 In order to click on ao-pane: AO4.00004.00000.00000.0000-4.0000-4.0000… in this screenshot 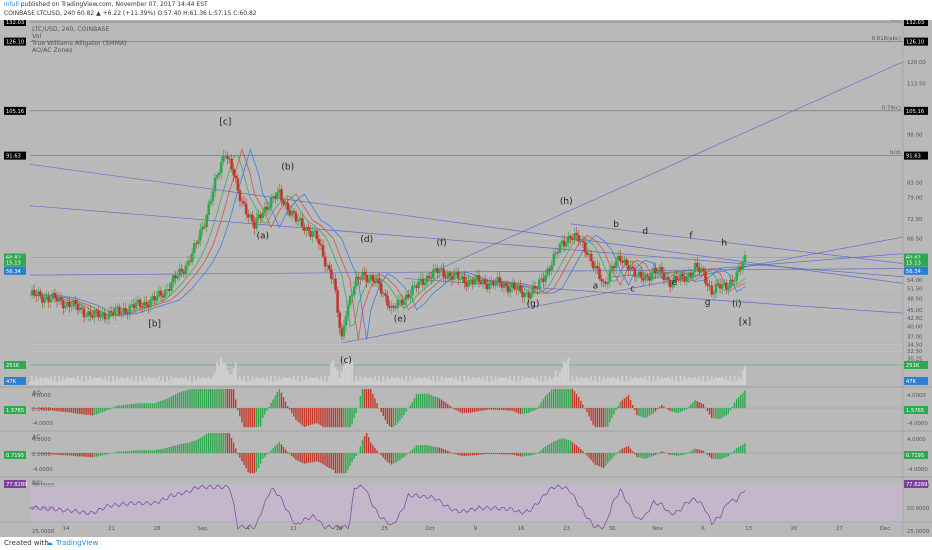, I will do `click(466, 407)`.